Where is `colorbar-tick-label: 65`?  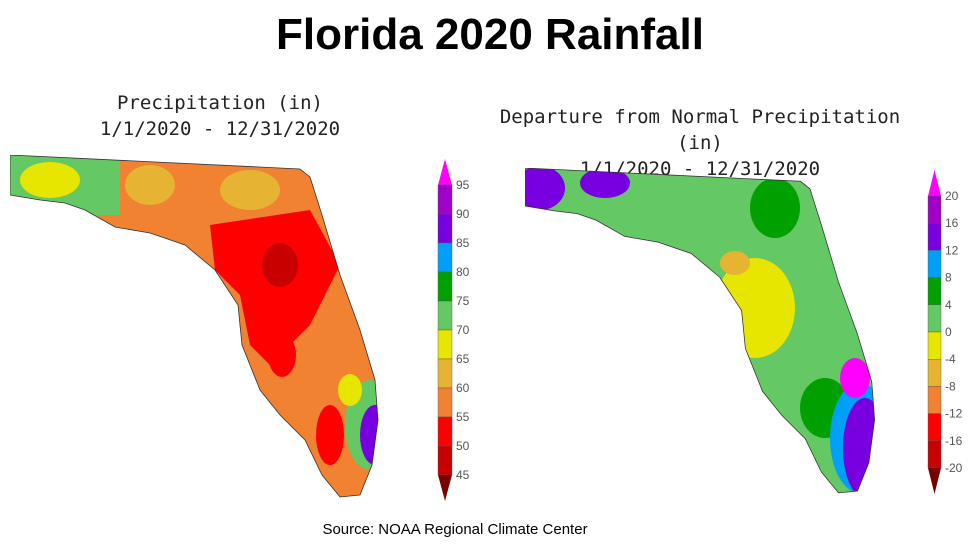 colorbar-tick-label: 65 is located at coordinates (463, 359).